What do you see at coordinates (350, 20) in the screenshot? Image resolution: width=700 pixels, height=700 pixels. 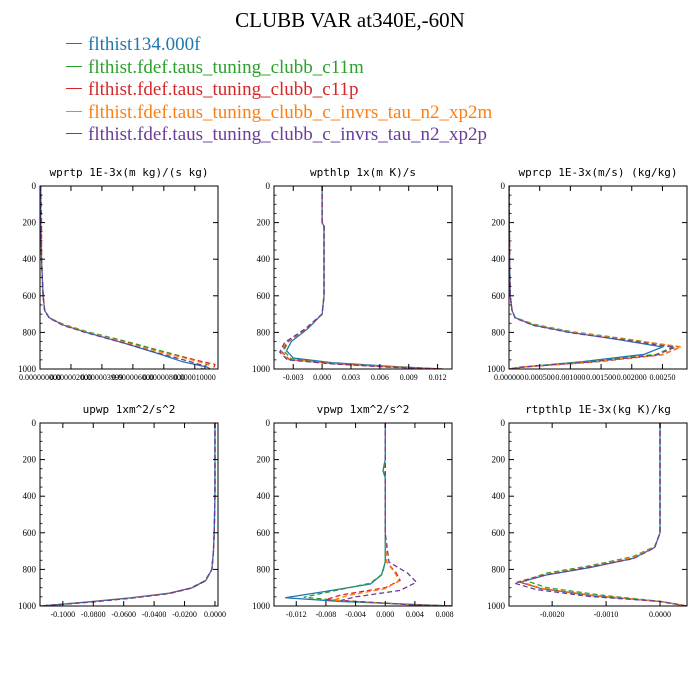 I see `figure-title: CLUBB VAR at340E,-60N` at bounding box center [350, 20].